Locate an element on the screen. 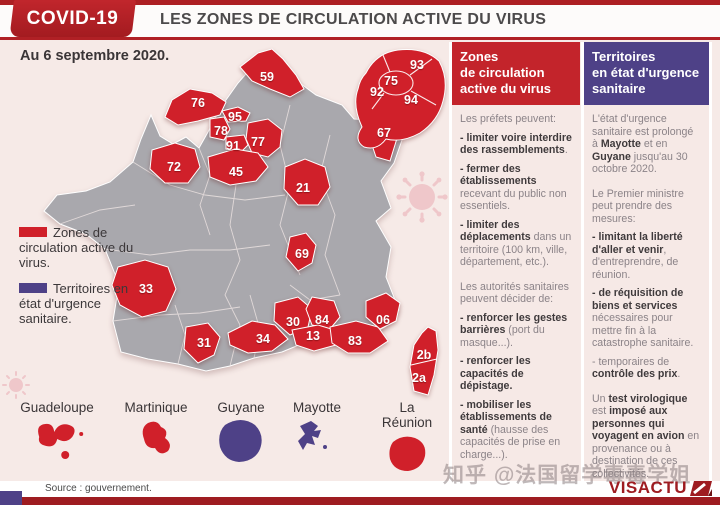  date-label: Au 6 septembre 2020. is located at coordinates (95, 56).